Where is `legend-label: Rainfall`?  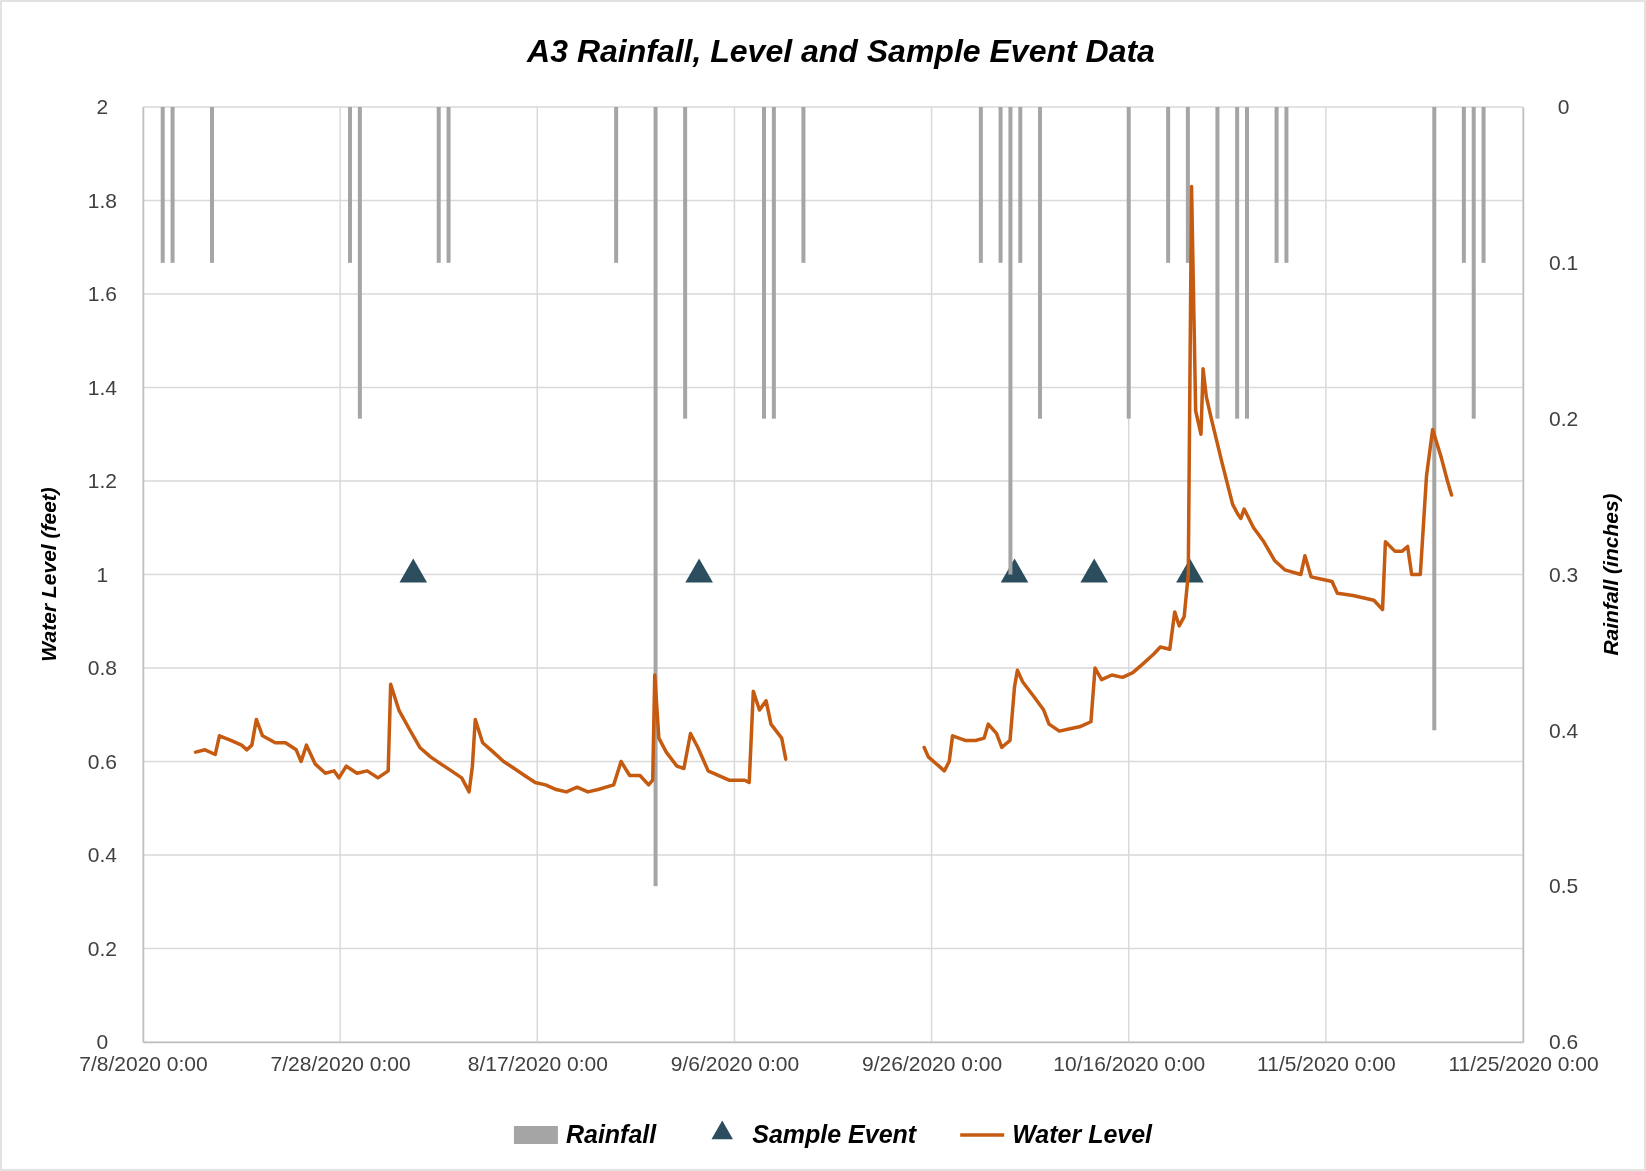
legend-label: Rainfall is located at coordinates (611, 1134).